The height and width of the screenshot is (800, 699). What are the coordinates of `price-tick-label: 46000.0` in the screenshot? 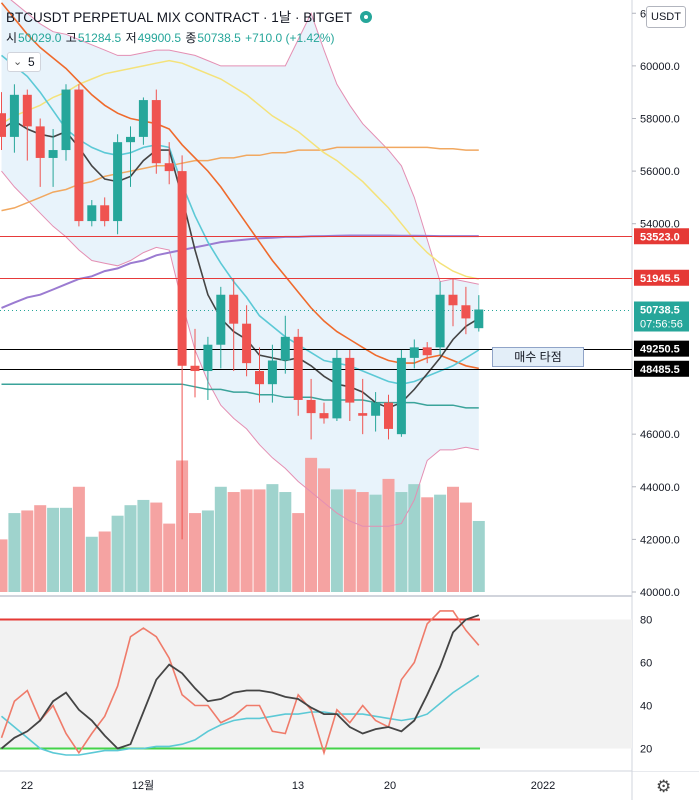 It's located at (660, 435).